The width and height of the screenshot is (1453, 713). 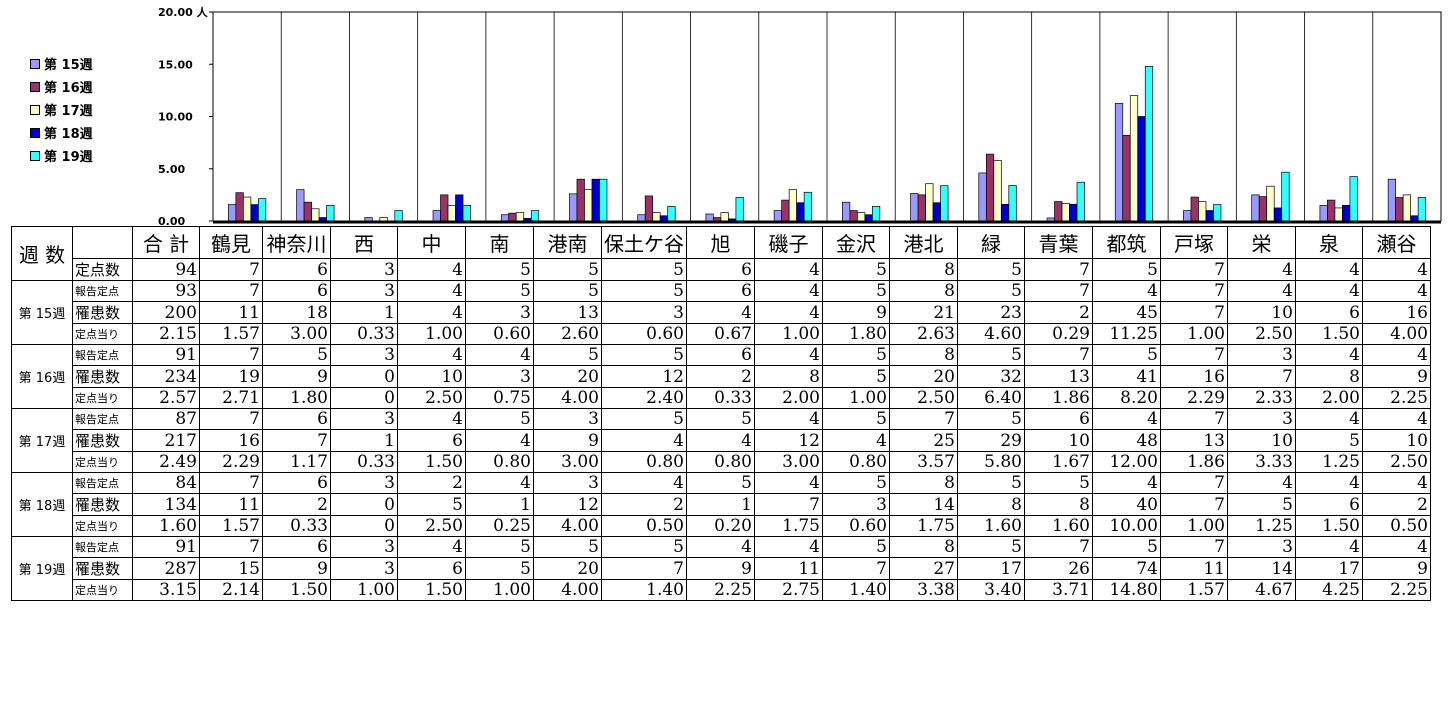 What do you see at coordinates (231, 568) in the screenshot?
I see `table-cell: 15` at bounding box center [231, 568].